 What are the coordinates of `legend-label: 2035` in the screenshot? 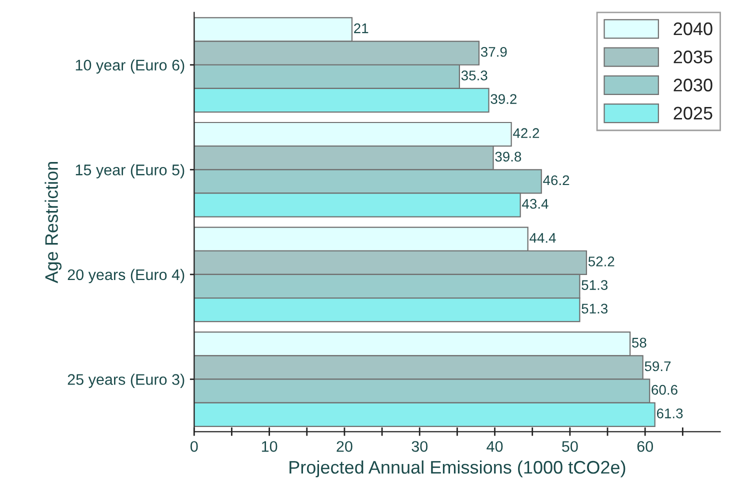 It's located at (693, 57).